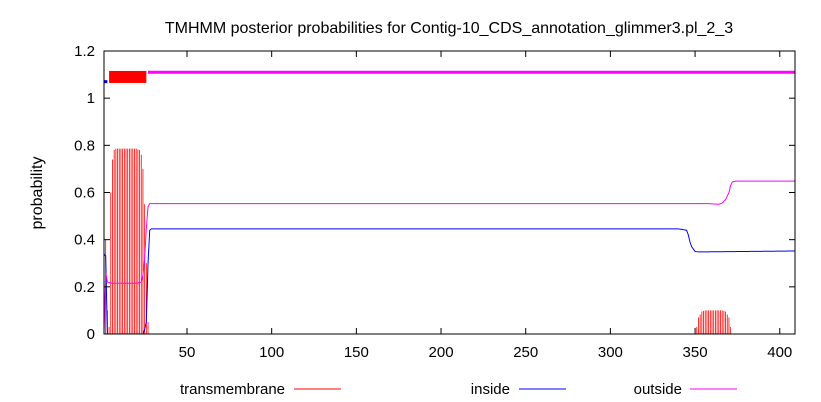  Describe the element at coordinates (779, 352) in the screenshot. I see `x-tick-label: 400` at that location.